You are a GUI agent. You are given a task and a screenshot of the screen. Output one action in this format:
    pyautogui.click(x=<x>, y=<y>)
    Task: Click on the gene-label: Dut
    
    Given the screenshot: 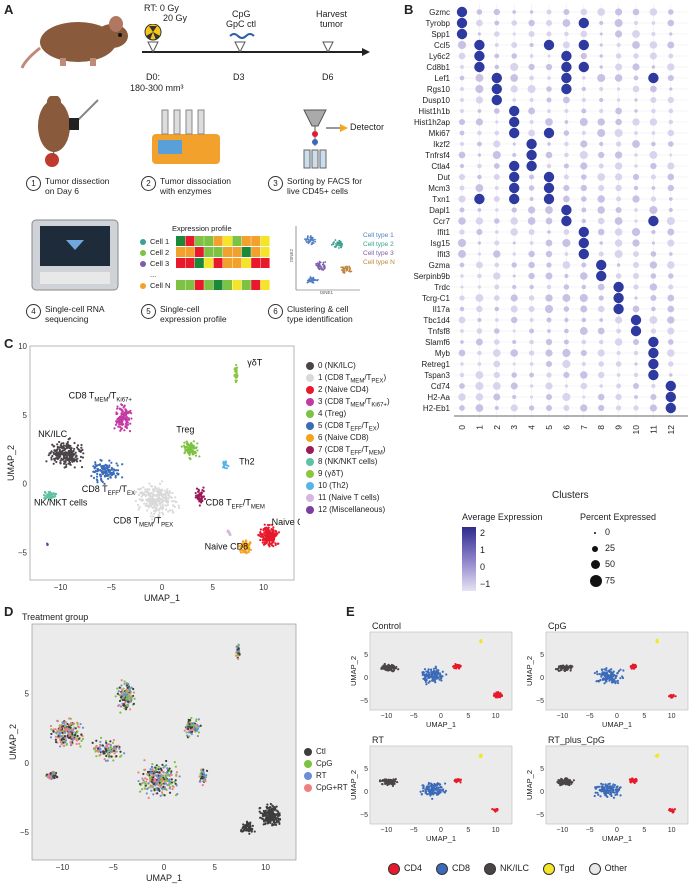 What is the action you would take?
    pyautogui.click(x=443, y=177)
    